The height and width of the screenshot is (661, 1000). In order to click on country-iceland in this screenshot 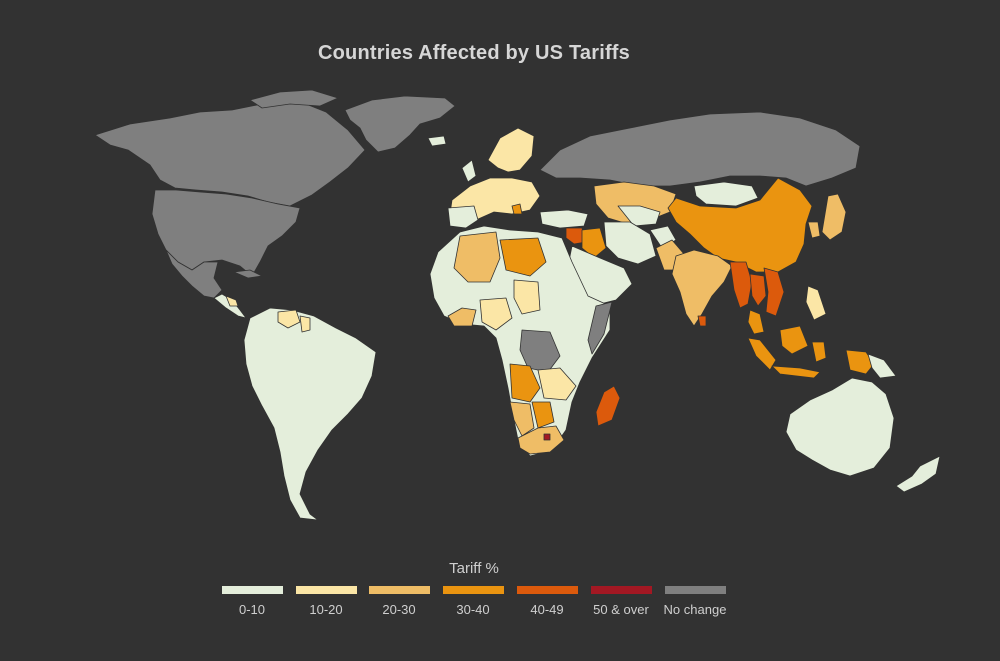, I will do `click(437, 141)`.